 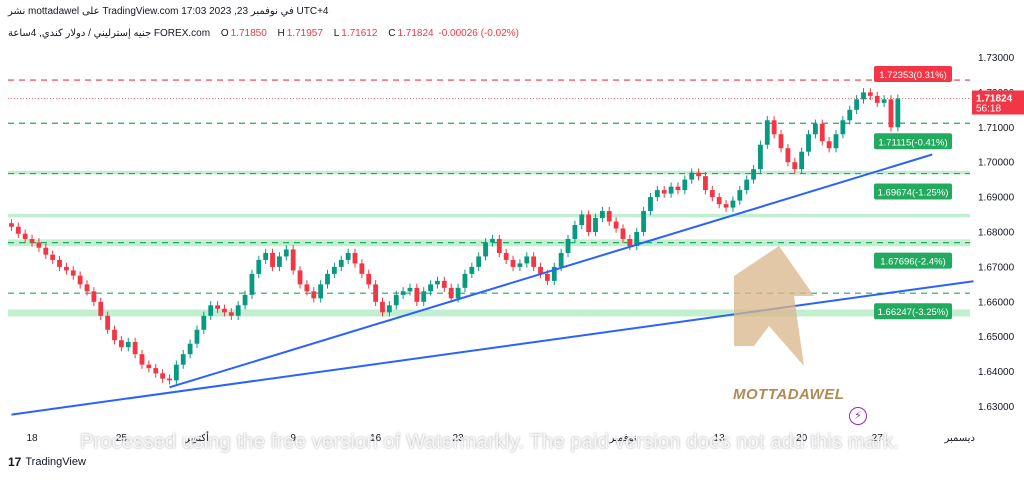 I want to click on lightning-icon: ⚡, so click(x=858, y=416).